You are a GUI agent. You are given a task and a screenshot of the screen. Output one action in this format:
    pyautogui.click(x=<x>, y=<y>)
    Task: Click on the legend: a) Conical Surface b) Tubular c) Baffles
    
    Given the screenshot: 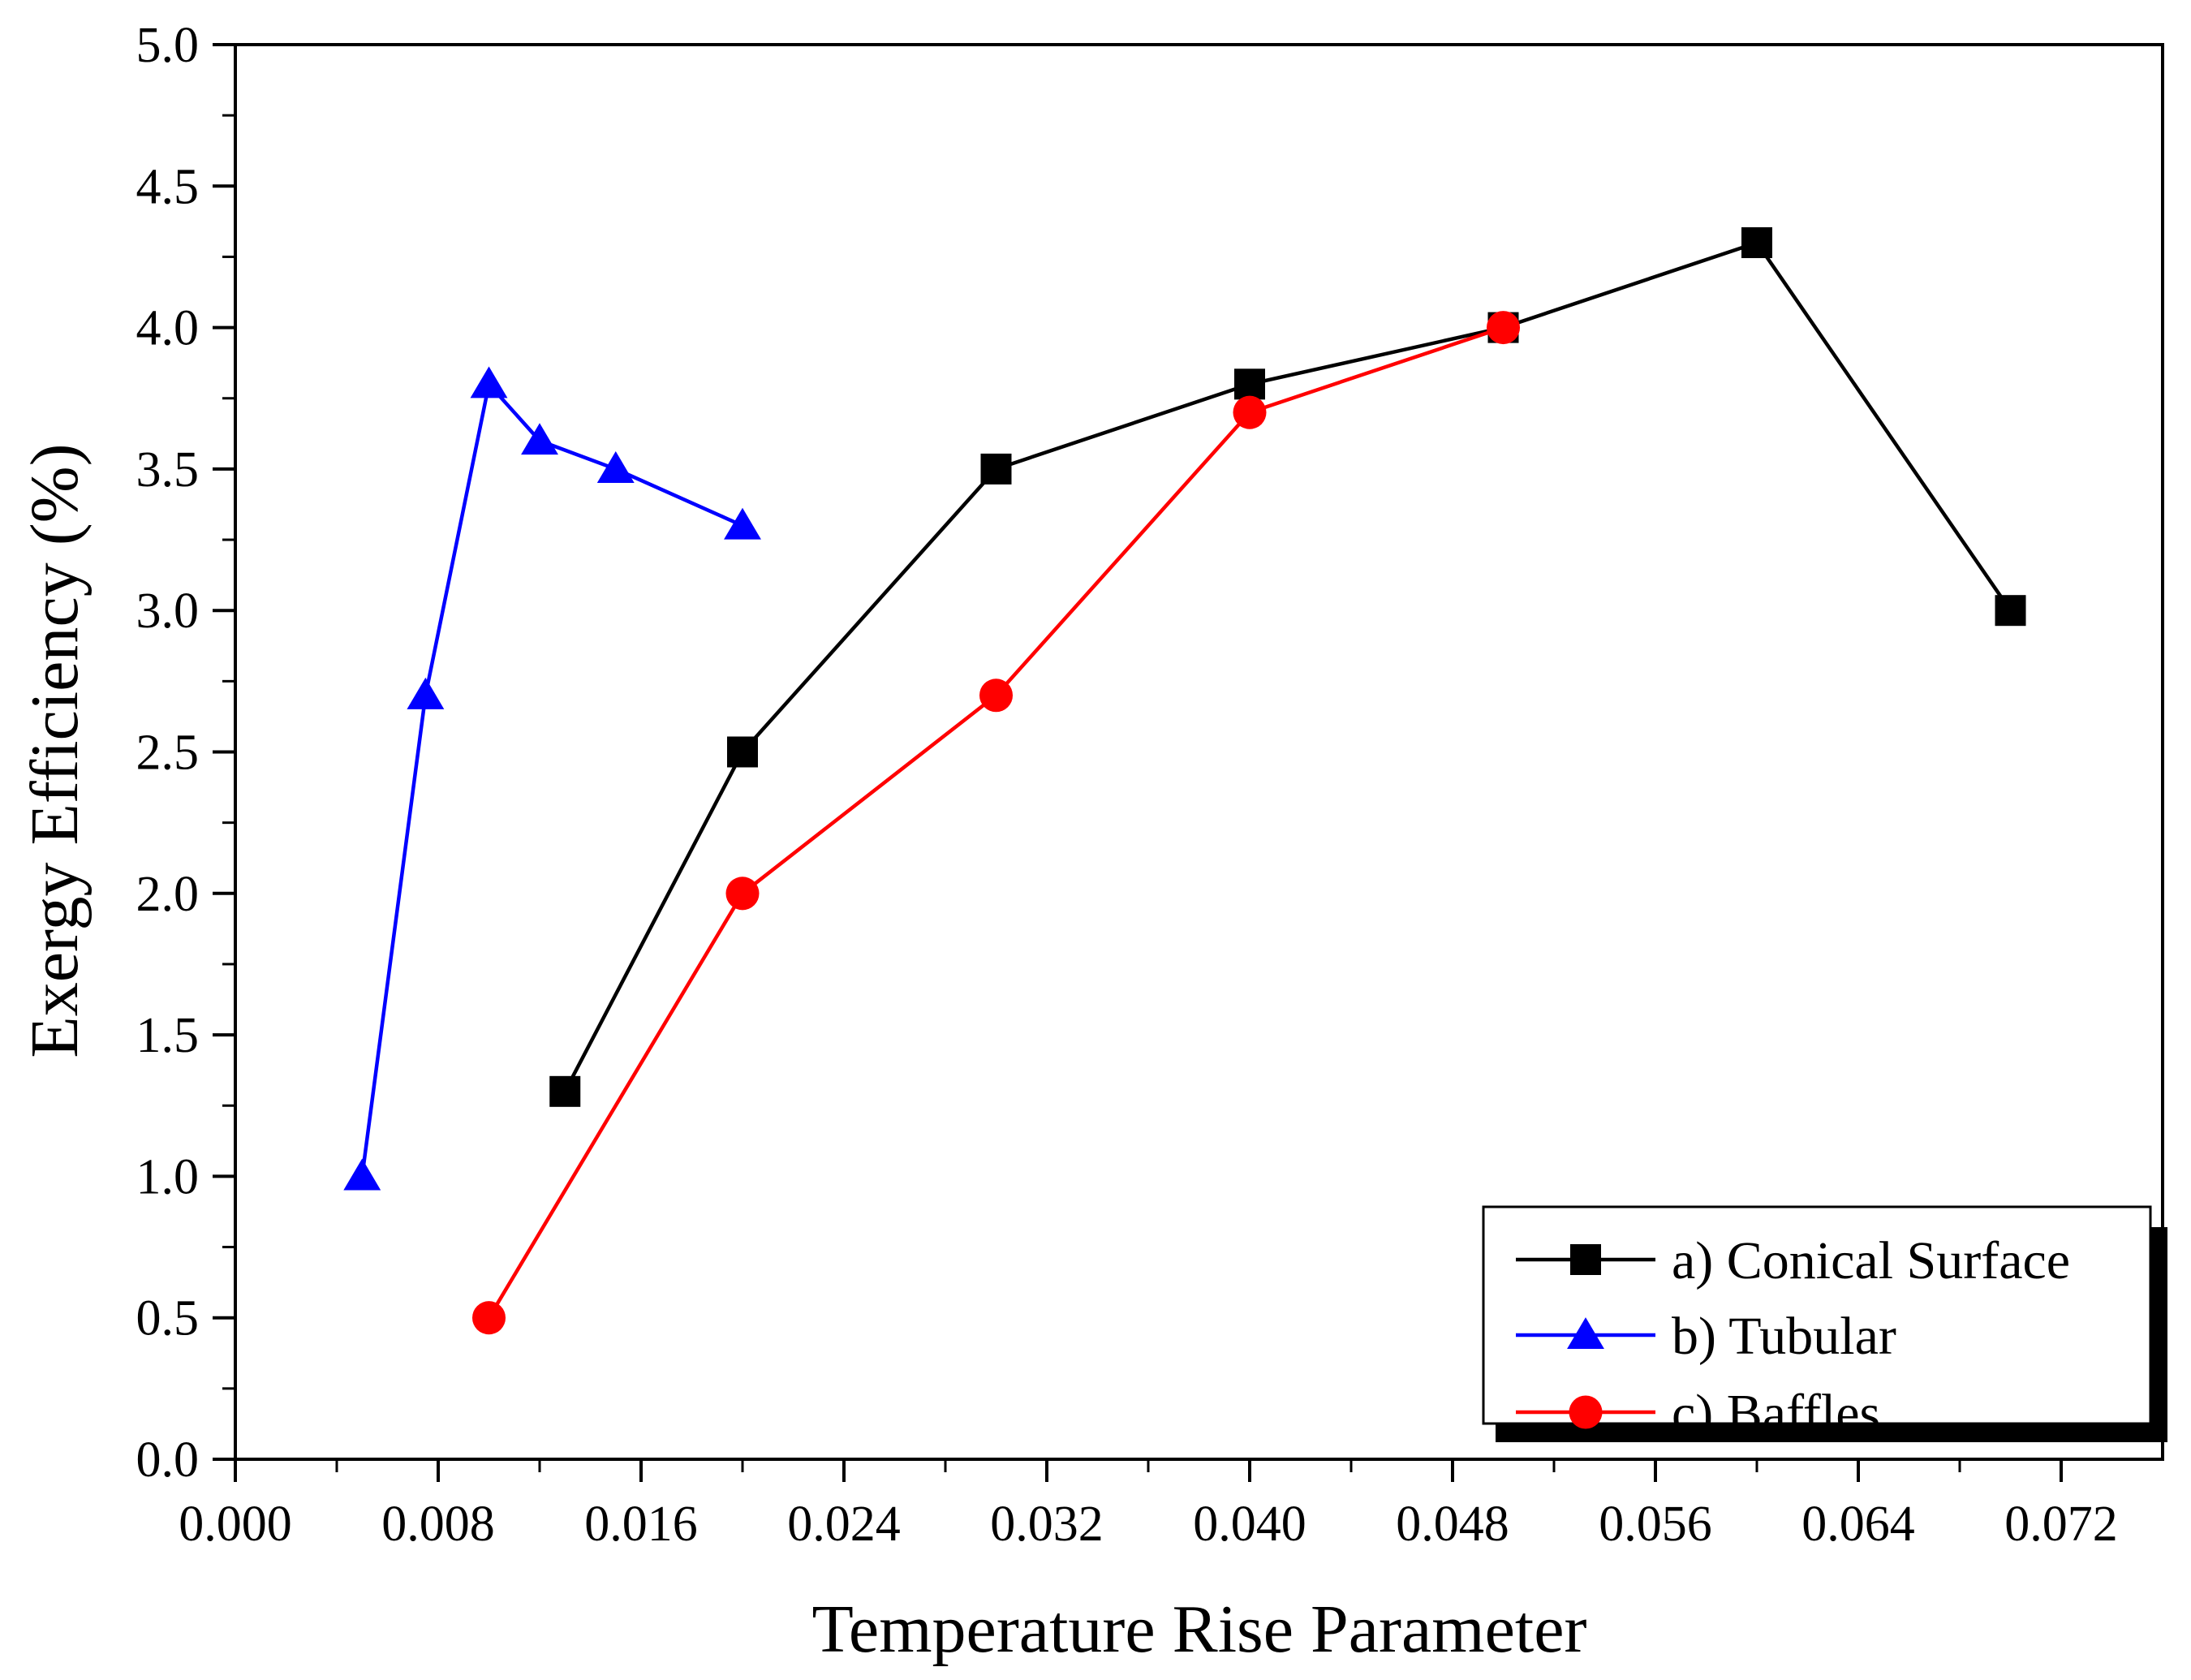 What is the action you would take?
    pyautogui.click(x=1824, y=1324)
    